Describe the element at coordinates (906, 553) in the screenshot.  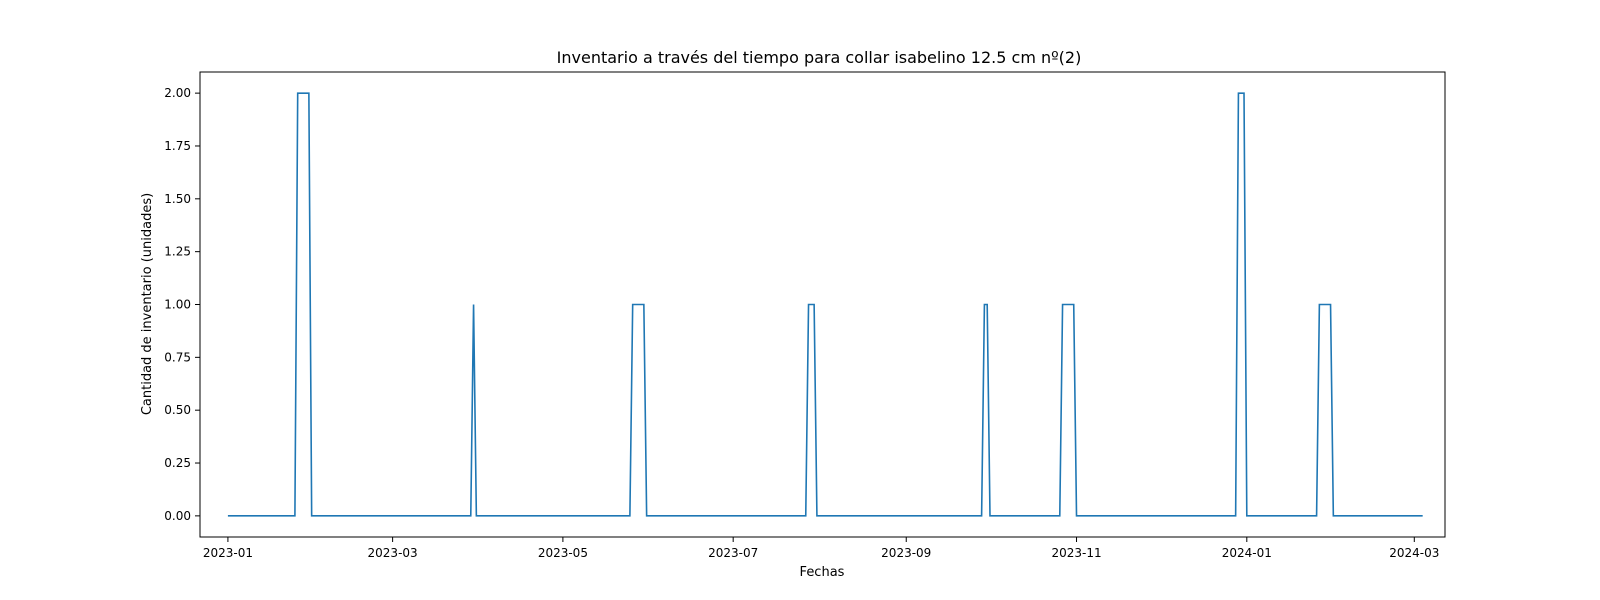
I see `x-tick-label: 2023-09` at that location.